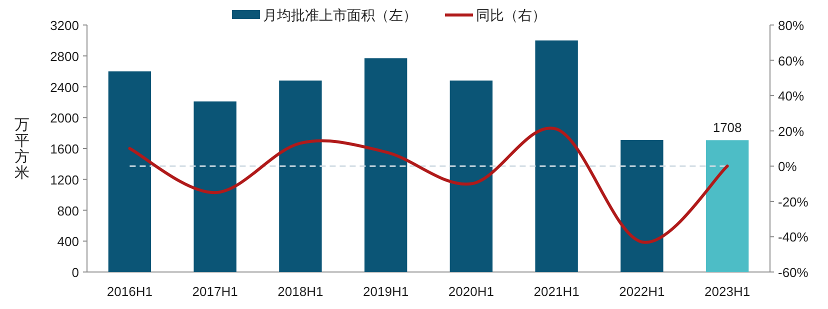  Describe the element at coordinates (301, 291) in the screenshot. I see `x-tick-label: 2018H1` at that location.